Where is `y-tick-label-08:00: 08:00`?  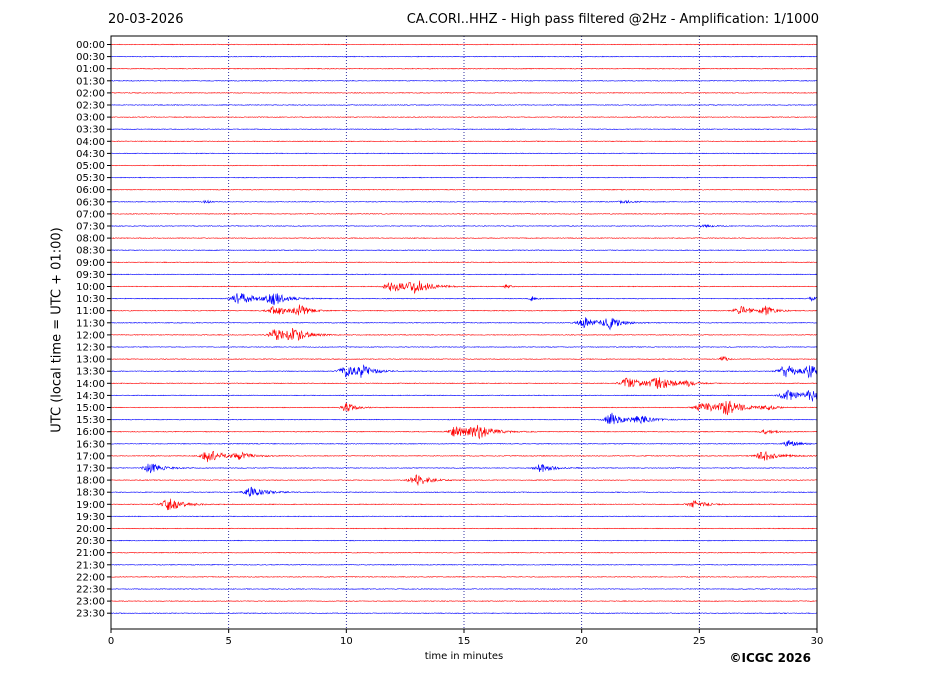
y-tick-label-08:00: 08:00 is located at coordinates (90, 239).